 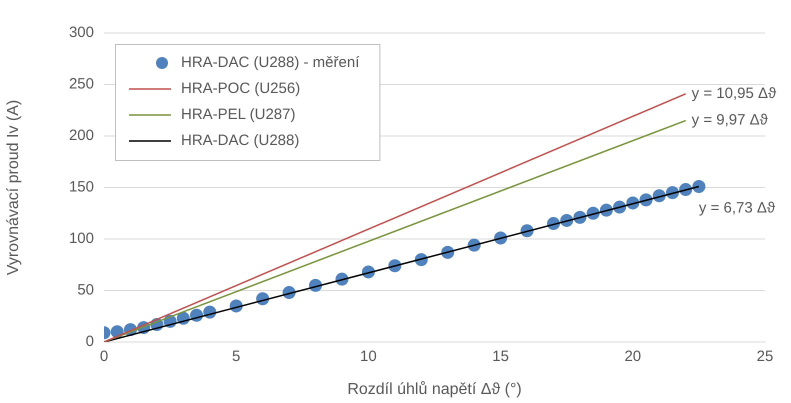 What do you see at coordinates (270, 63) in the screenshot?
I see `legend-label: HRA-DAC (U288) - měření` at bounding box center [270, 63].